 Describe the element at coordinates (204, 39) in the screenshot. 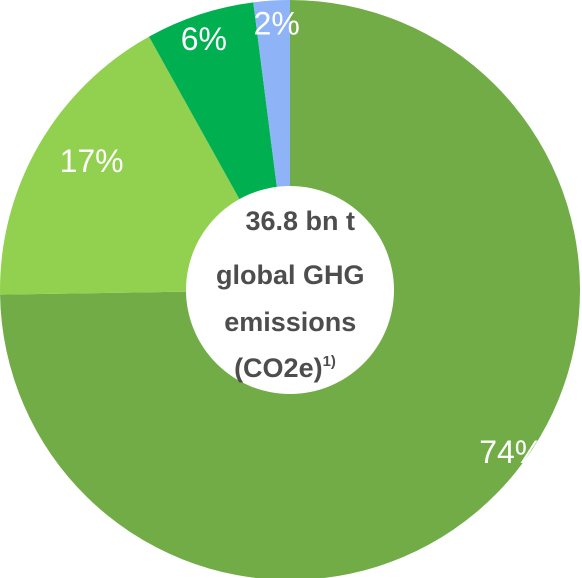

I see `slice-label-3: 6%` at that location.